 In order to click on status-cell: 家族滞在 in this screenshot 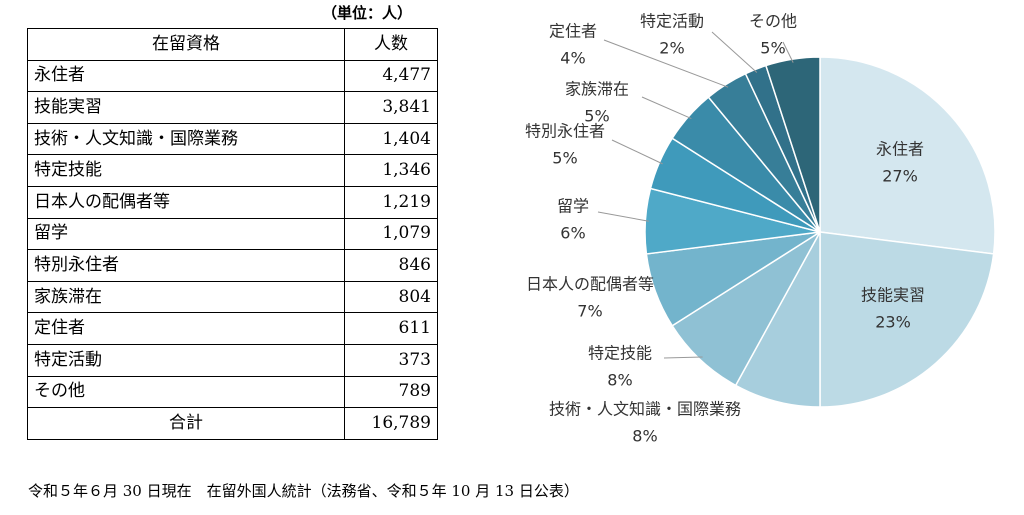, I will do `click(186, 297)`.